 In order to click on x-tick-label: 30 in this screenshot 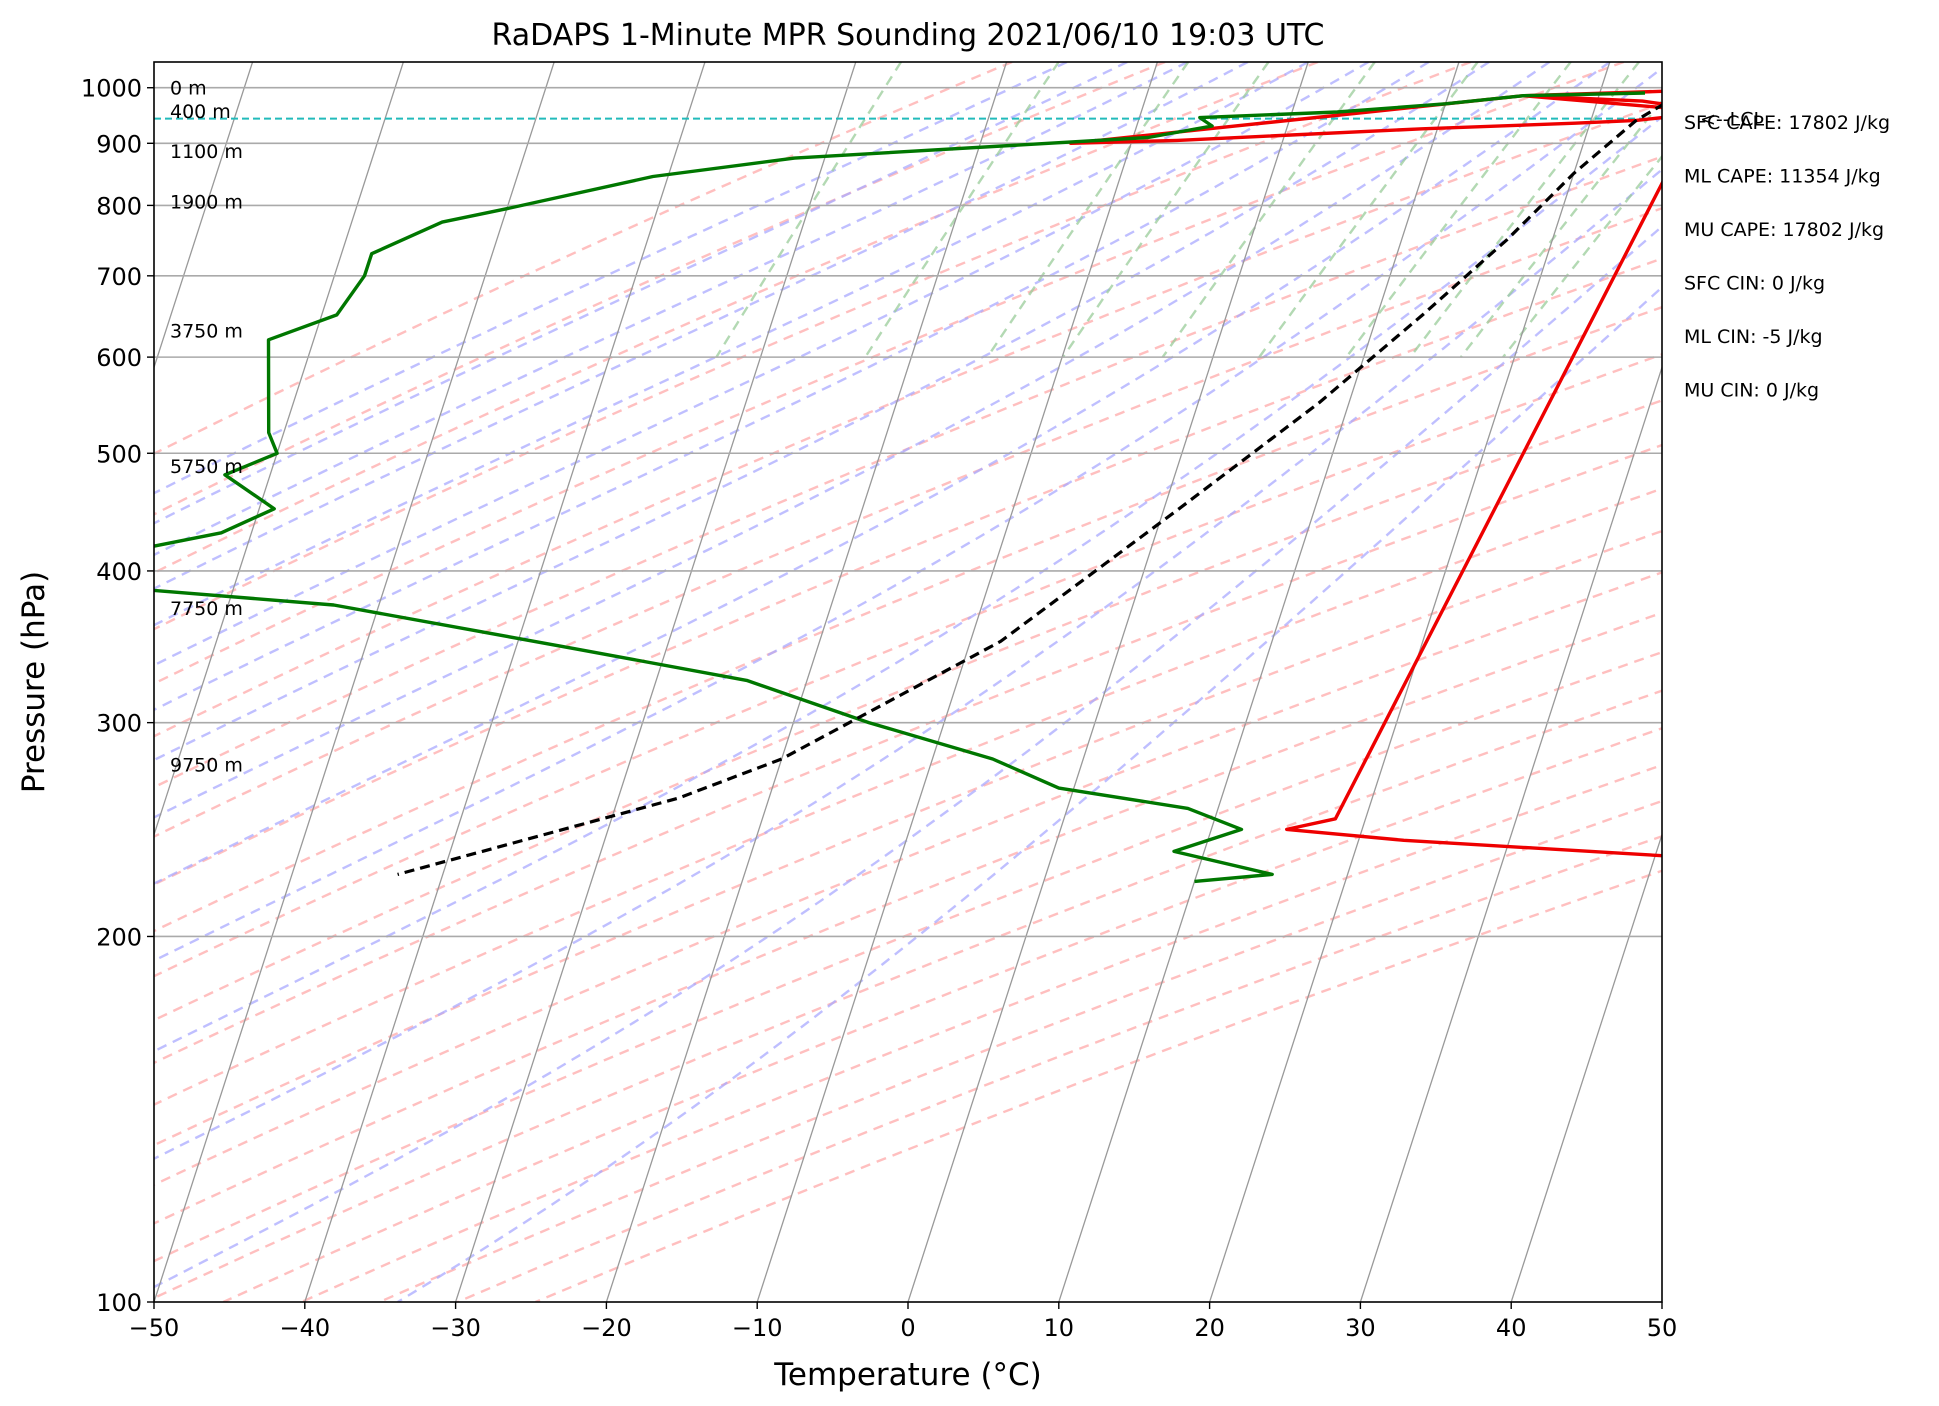, I will do `click(1360, 1328)`.